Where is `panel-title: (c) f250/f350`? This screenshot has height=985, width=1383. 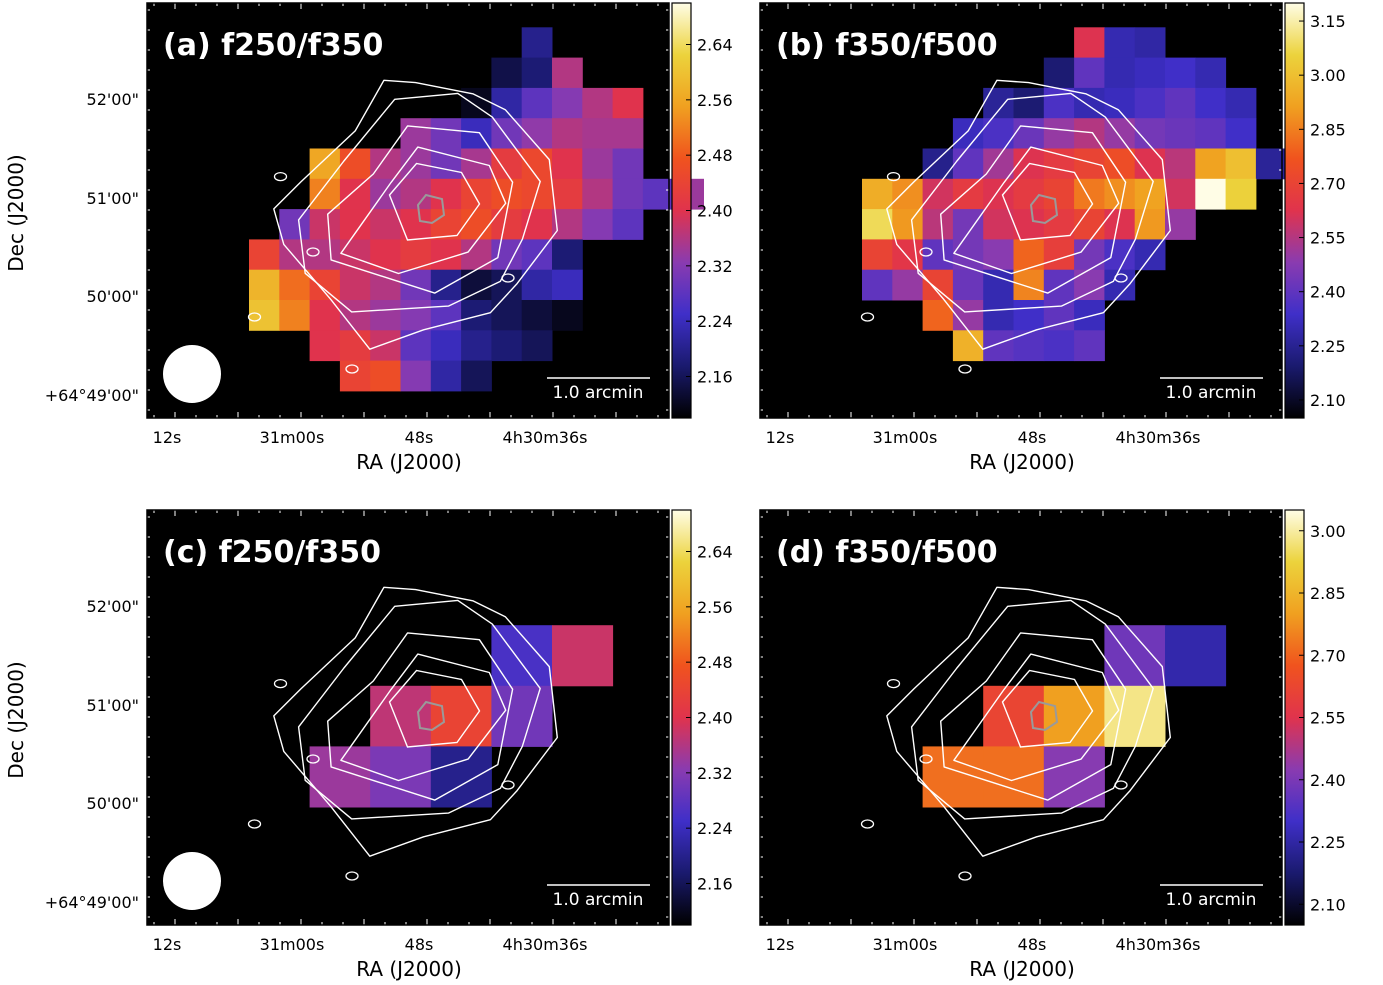 panel-title: (c) f250/f350 is located at coordinates (272, 552).